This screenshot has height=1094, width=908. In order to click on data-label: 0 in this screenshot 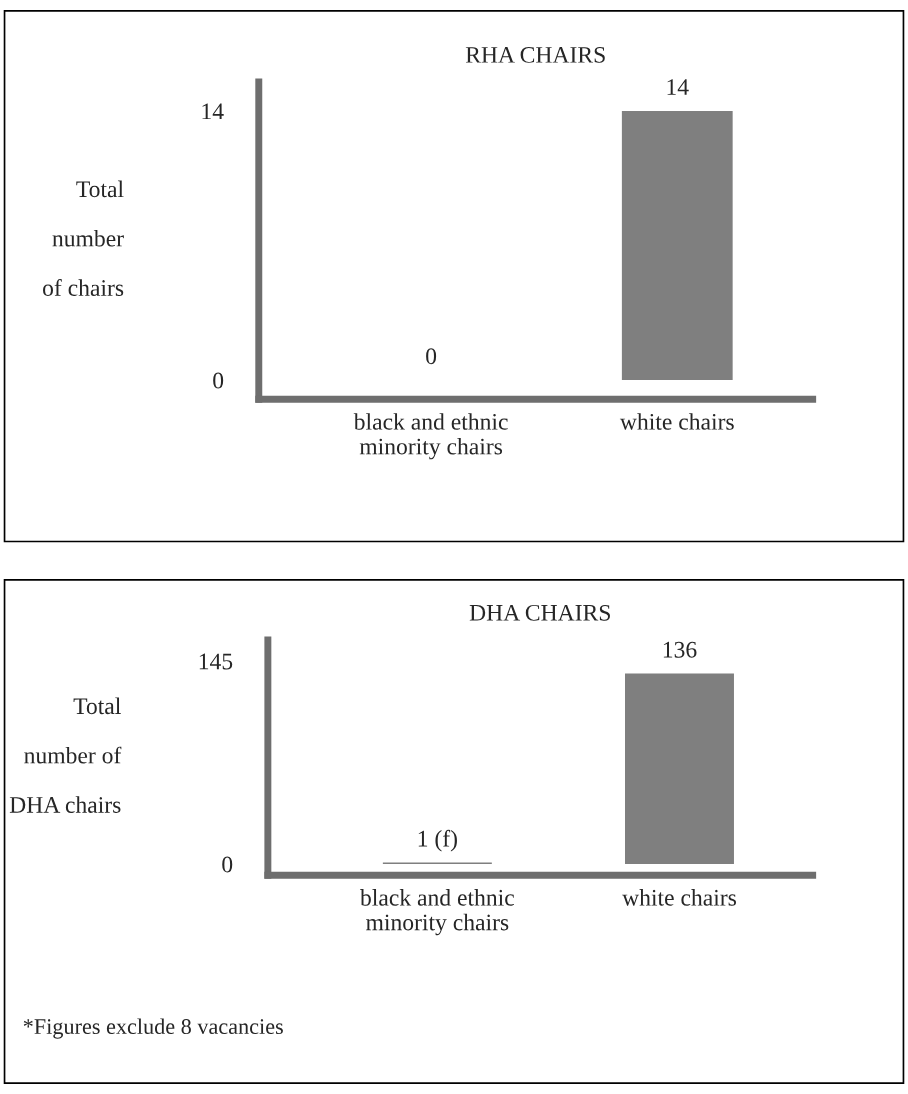, I will do `click(431, 356)`.